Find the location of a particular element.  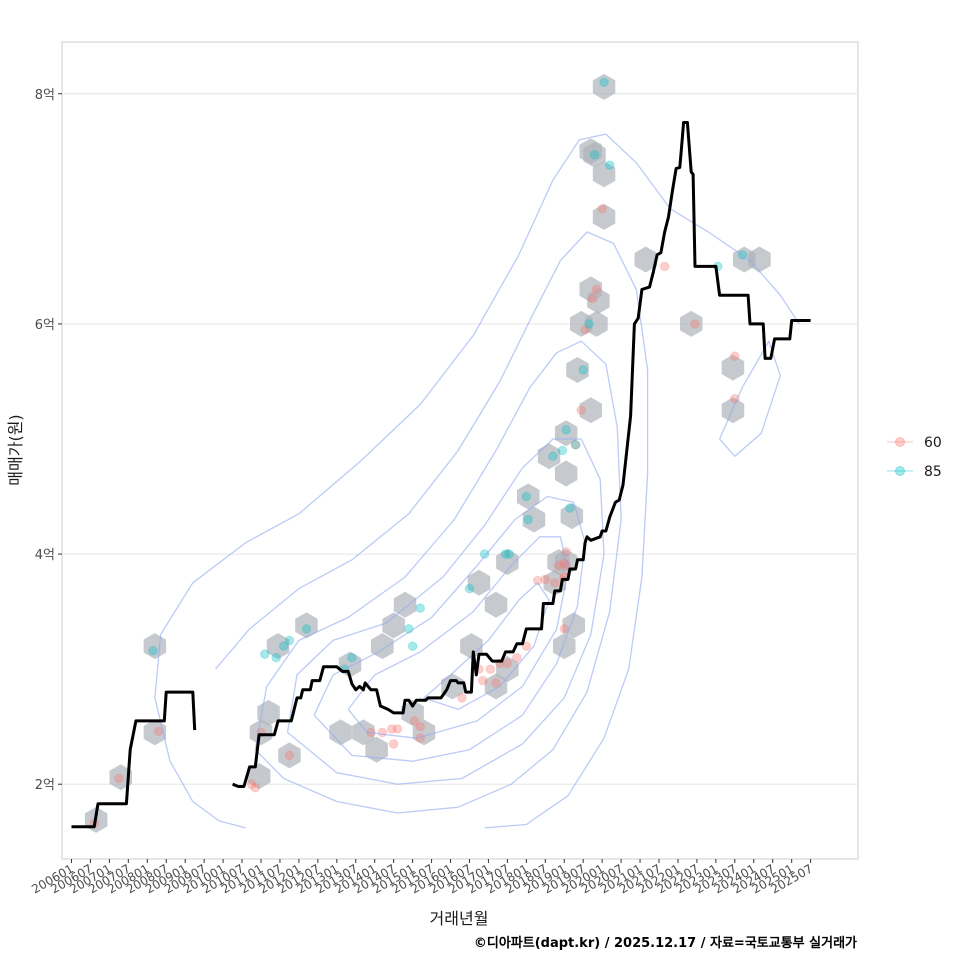

y-tick-label: 4억 is located at coordinates (45, 555).